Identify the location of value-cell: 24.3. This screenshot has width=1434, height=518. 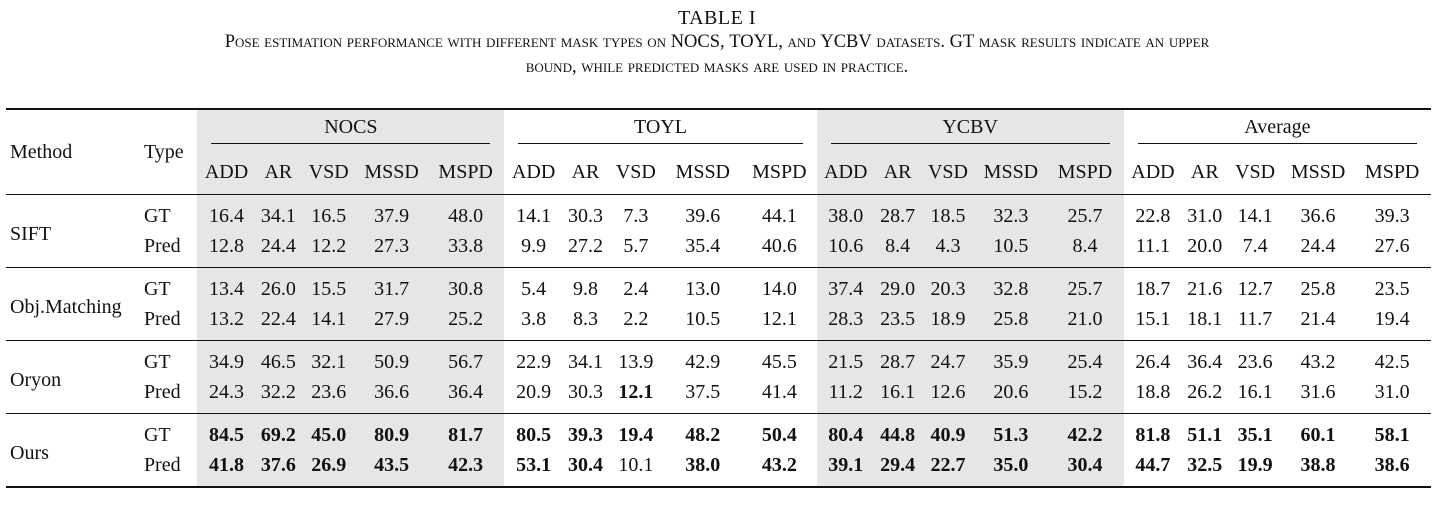
(226, 395).